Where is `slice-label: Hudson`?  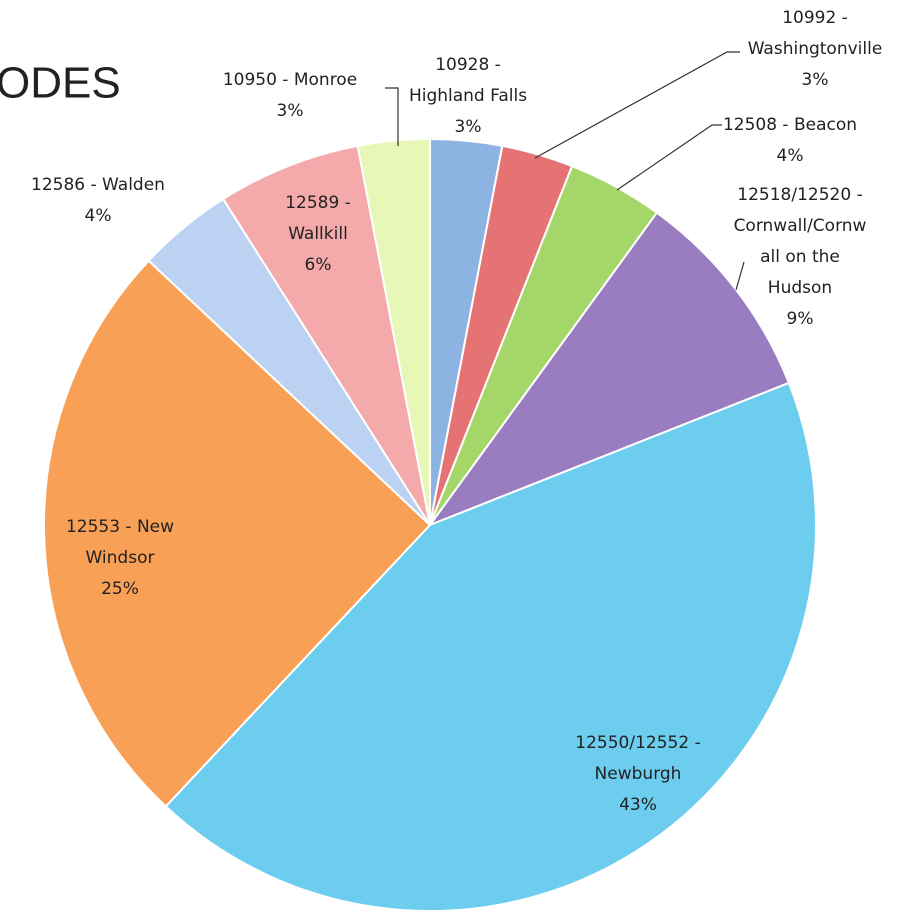
slice-label: Hudson is located at coordinates (800, 288).